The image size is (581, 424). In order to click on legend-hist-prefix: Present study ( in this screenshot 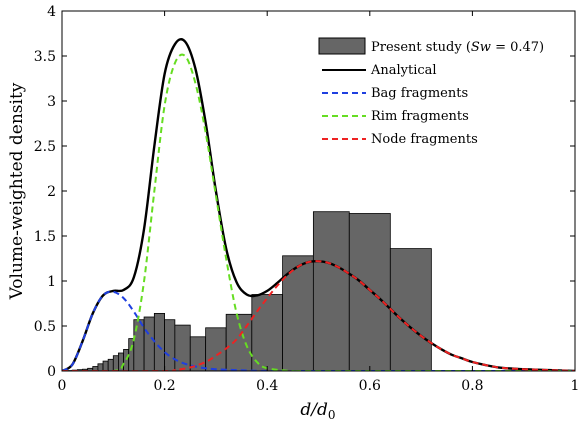, I will do `click(421, 47)`.